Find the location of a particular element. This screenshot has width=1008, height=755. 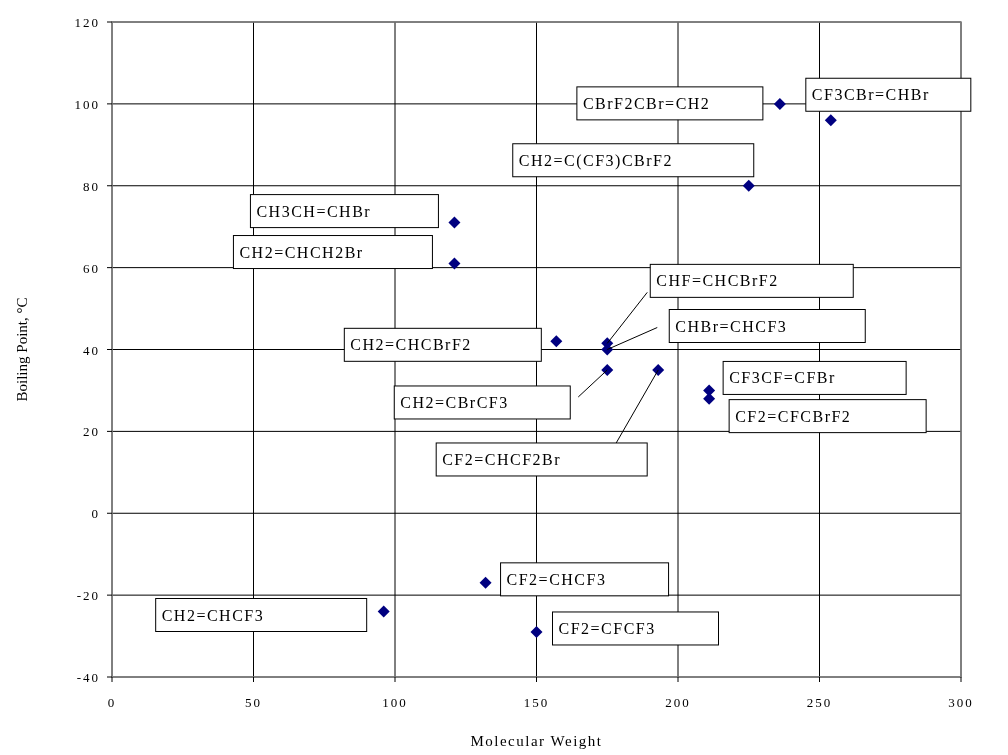

annotation: CF2=CHCF3 is located at coordinates (556, 579).